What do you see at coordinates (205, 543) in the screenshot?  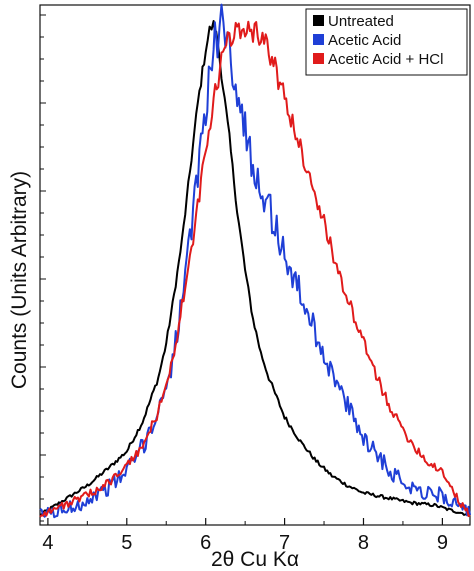 I see `x-tick-label: 6` at bounding box center [205, 543].